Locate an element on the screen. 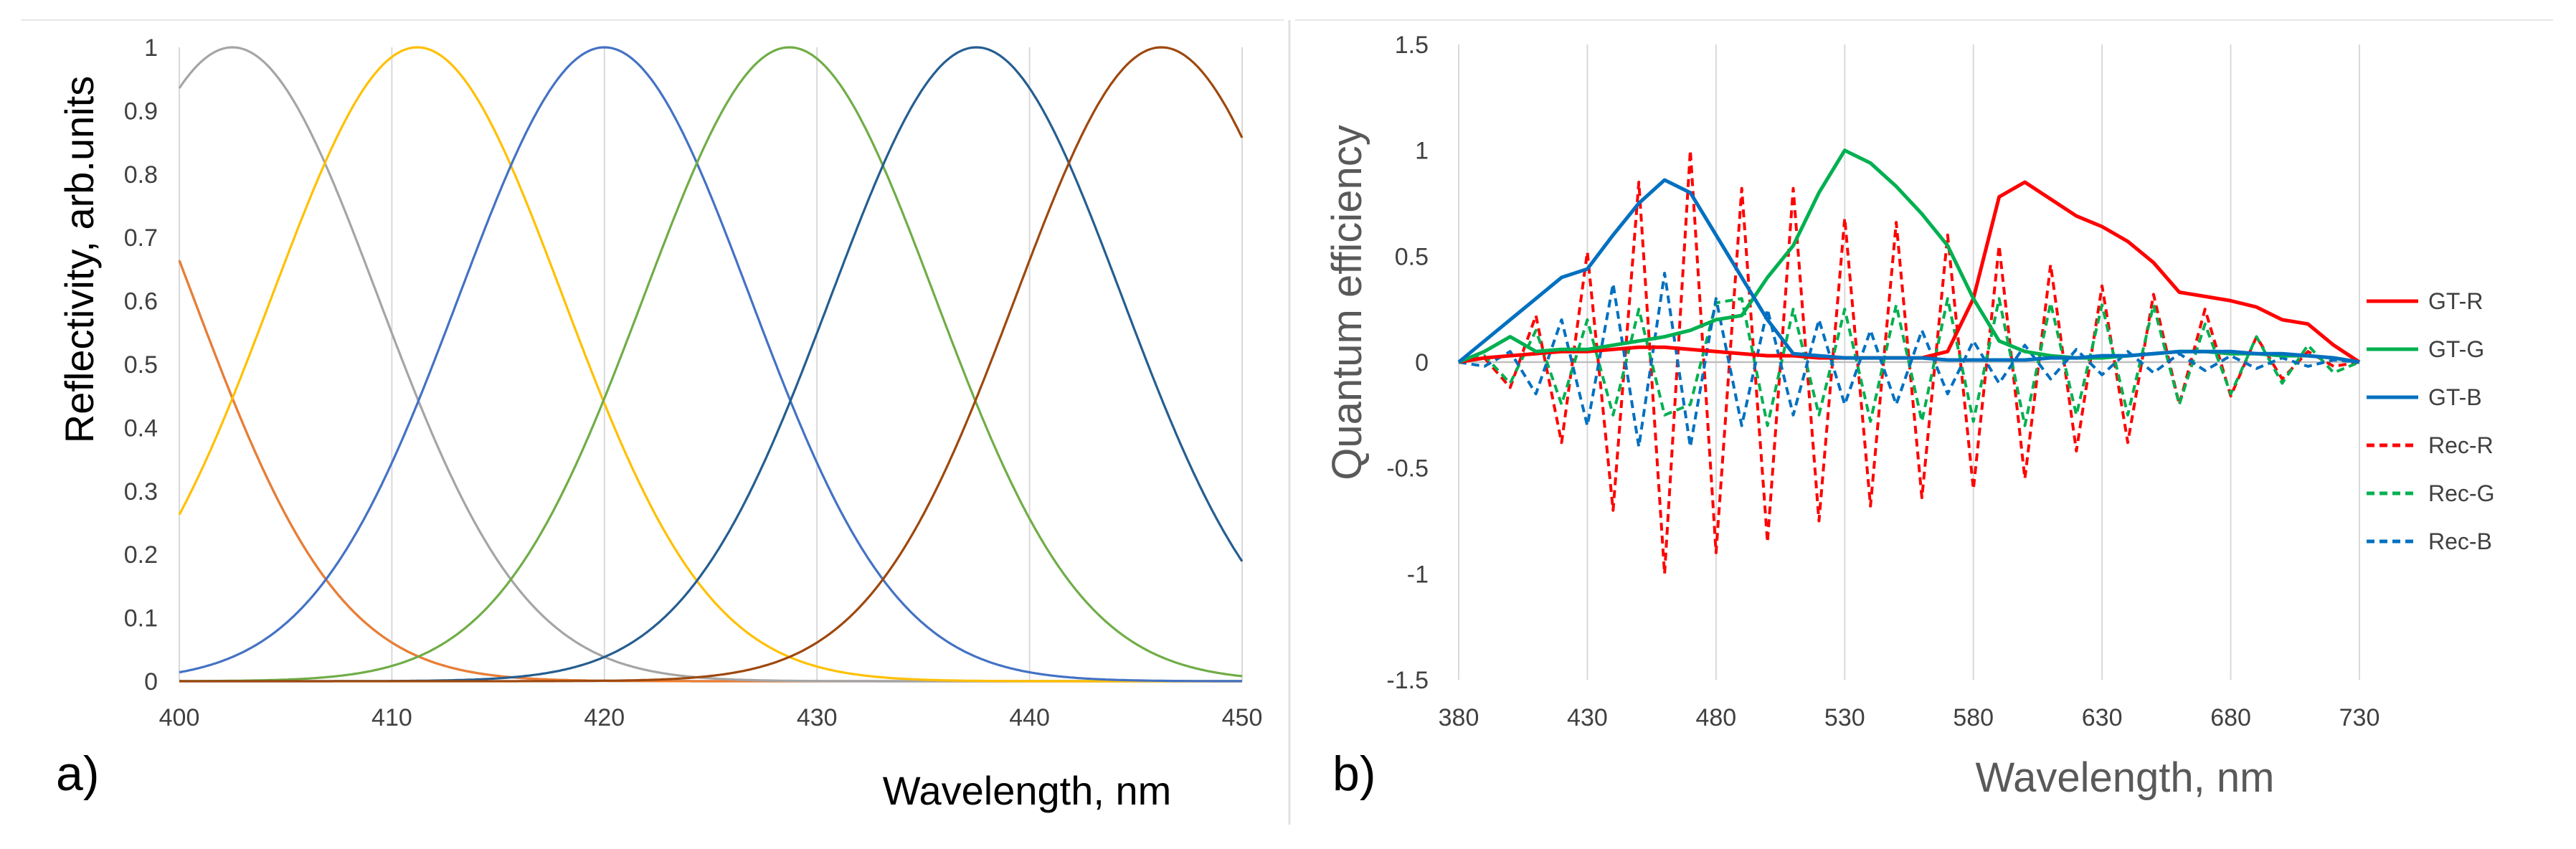  panel-a-y-tick-label: 0.5 is located at coordinates (141, 365).